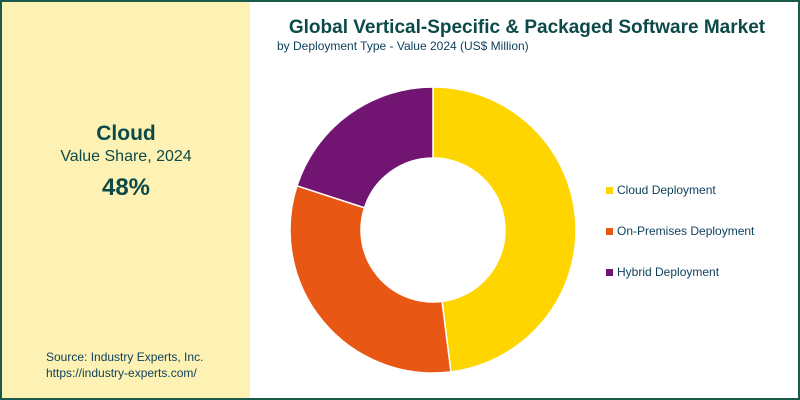 This screenshot has height=400, width=800. What do you see at coordinates (126, 133) in the screenshot?
I see `highlight-label: Cloud` at bounding box center [126, 133].